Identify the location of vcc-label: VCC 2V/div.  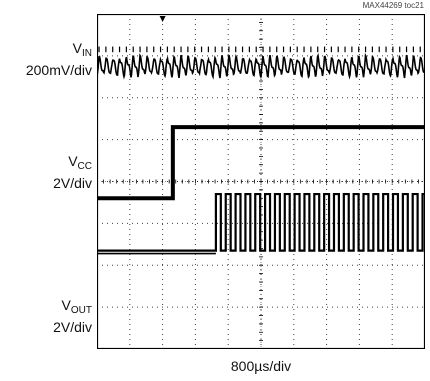
(46, 172).